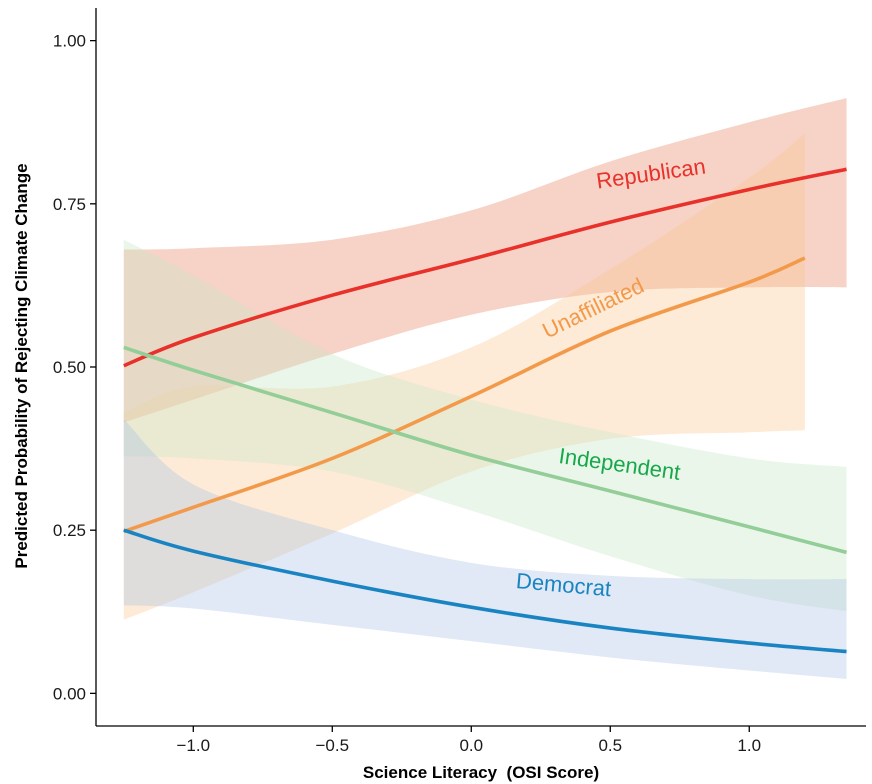  I want to click on x-tick-label: 1.0, so click(749, 745).